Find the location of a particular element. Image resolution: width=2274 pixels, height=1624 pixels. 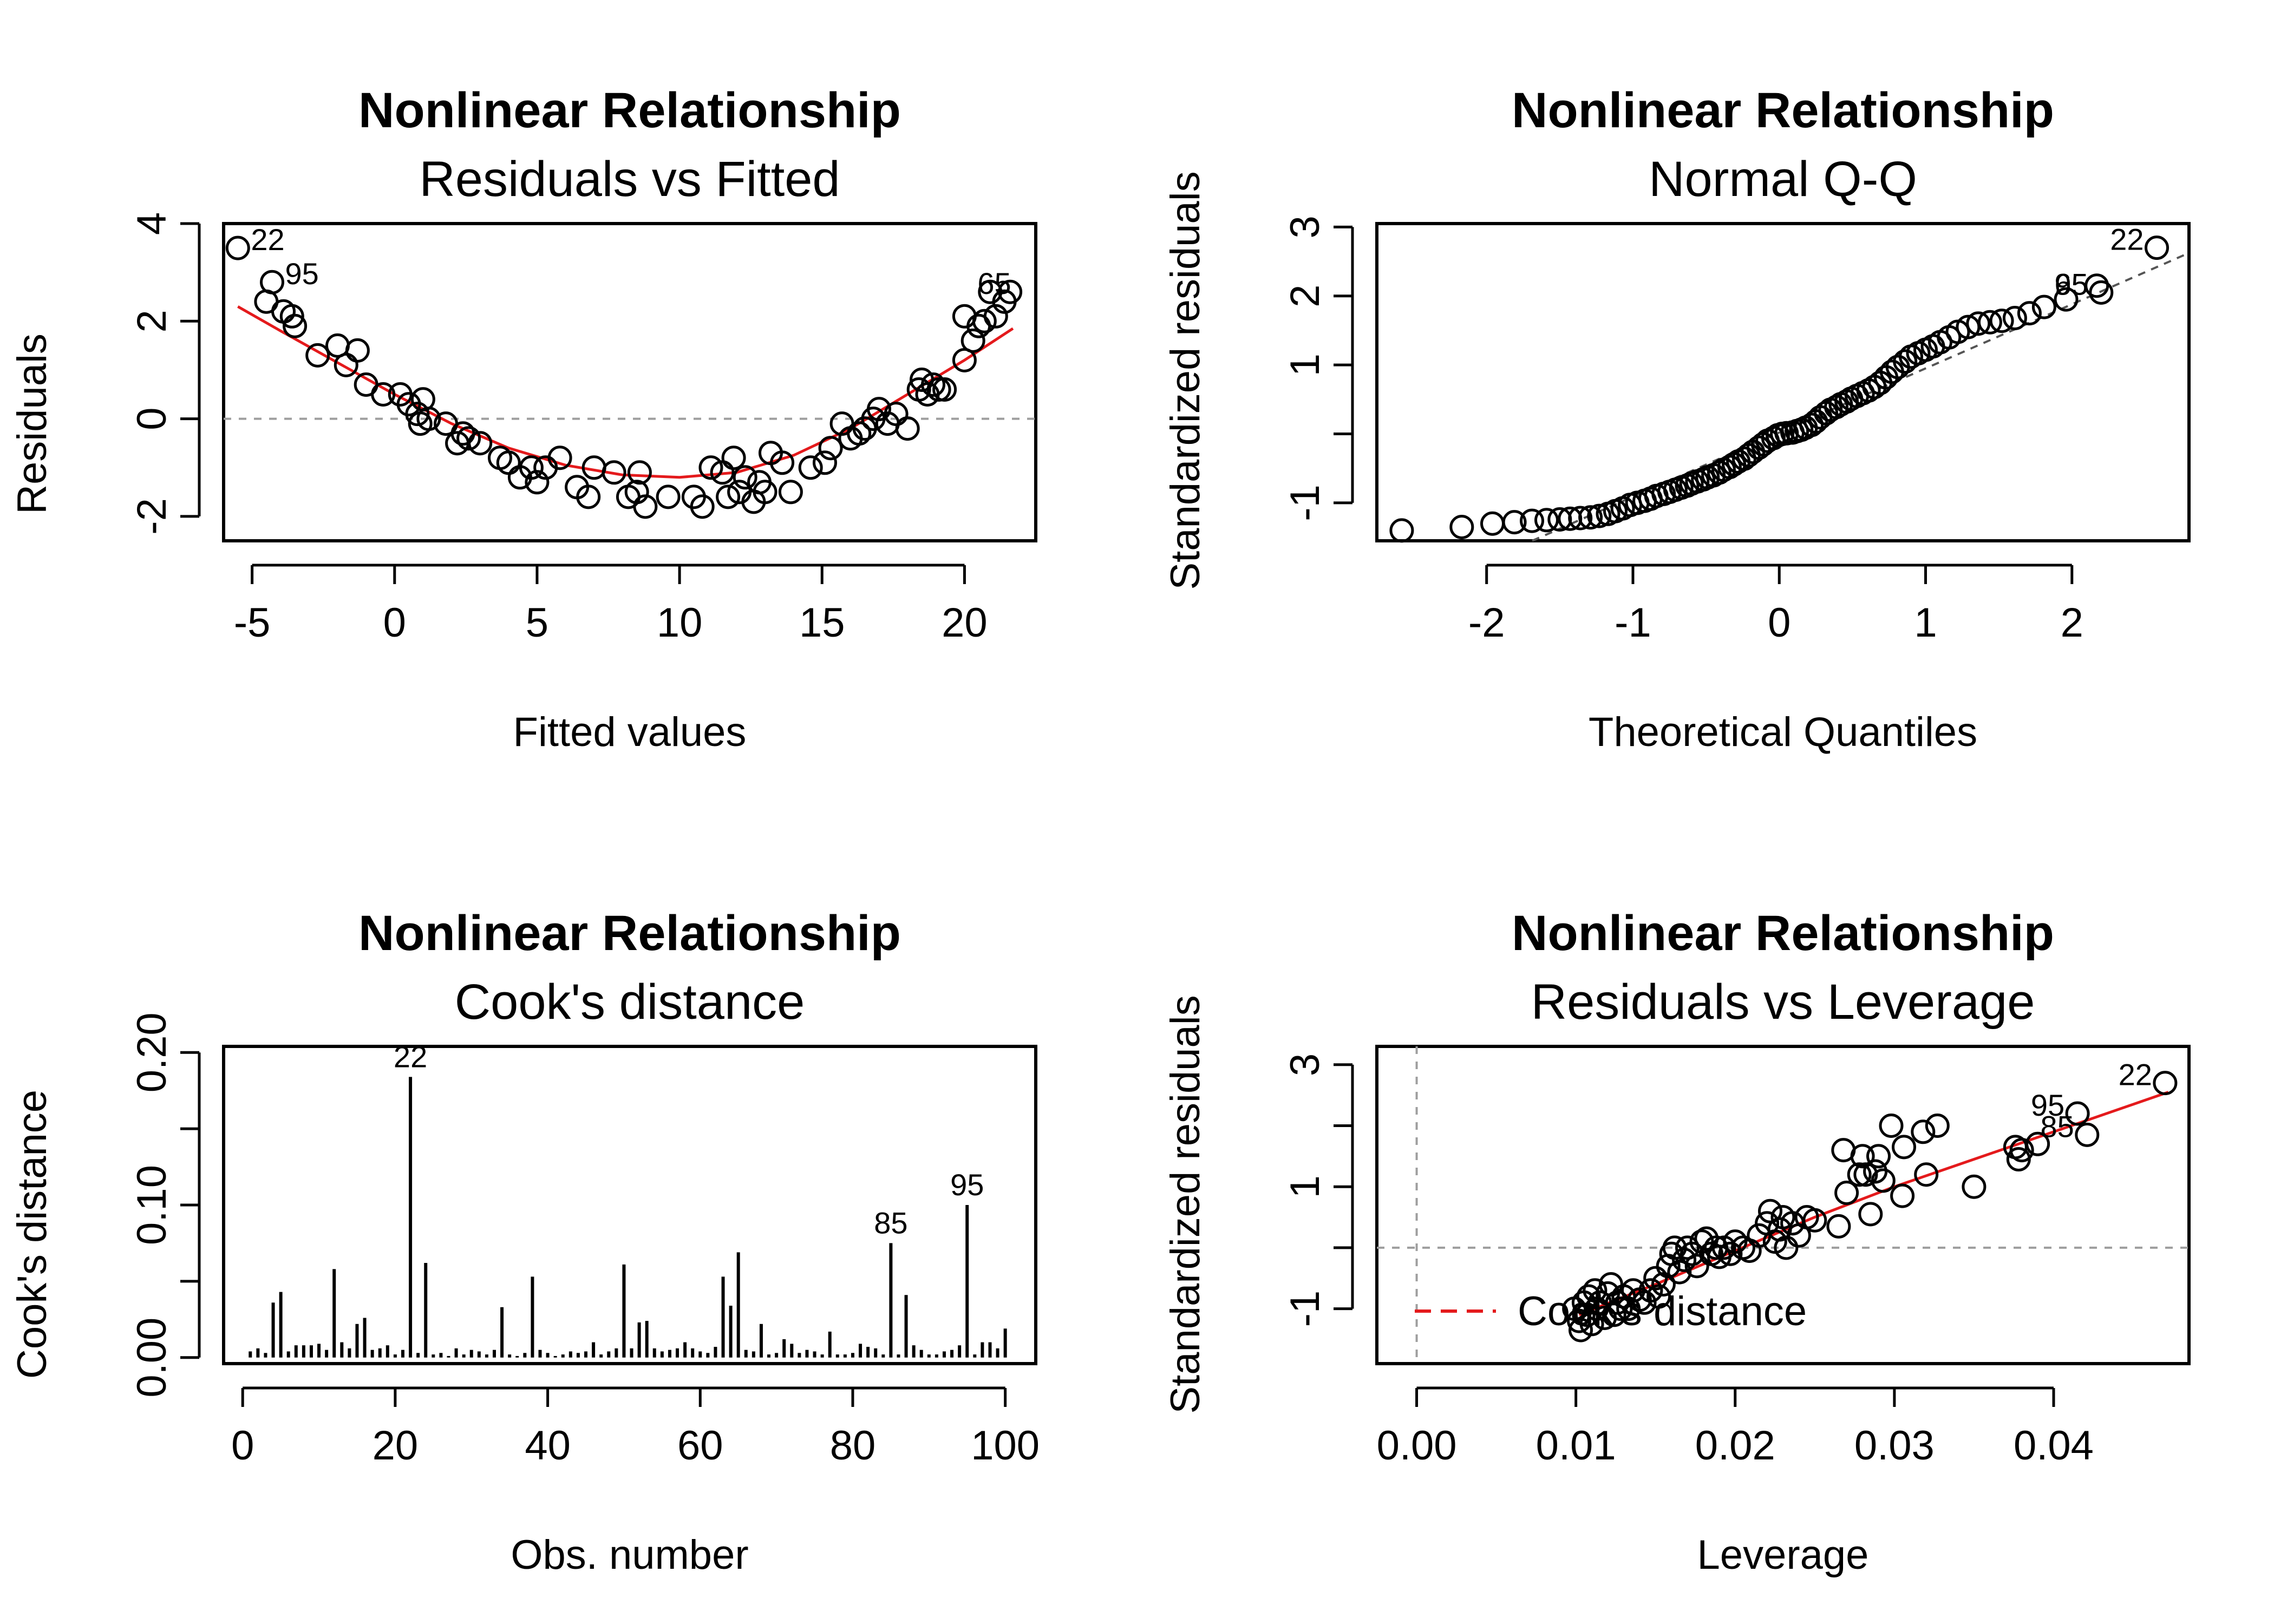

x-axis-label: Theoretical Quantiles is located at coordinates (1783, 732).